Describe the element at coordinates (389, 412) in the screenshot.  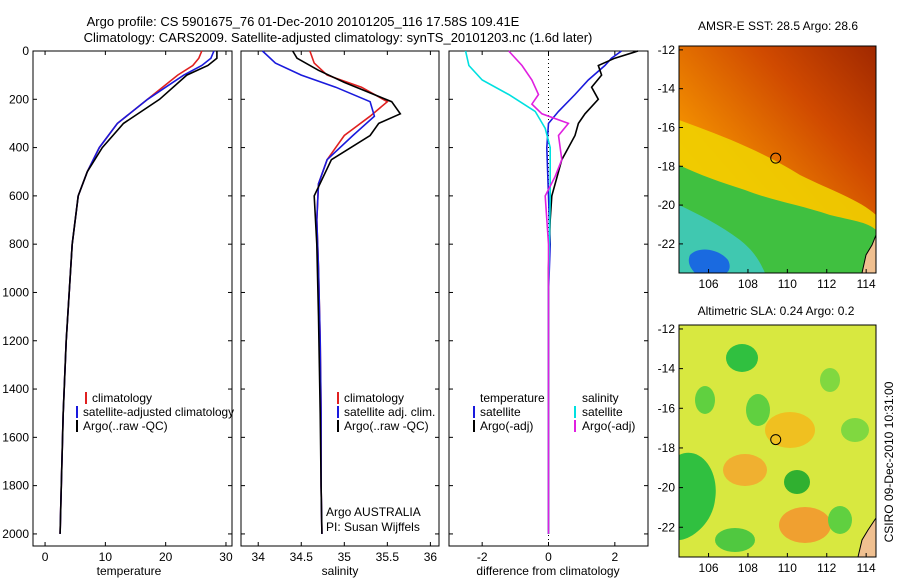
I see `legend-label-satellite: satellite adj. clim.` at that location.